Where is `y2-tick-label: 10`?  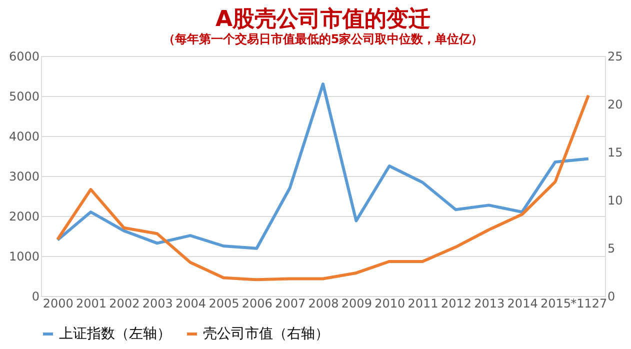 y2-tick-label: 10 is located at coordinates (615, 201).